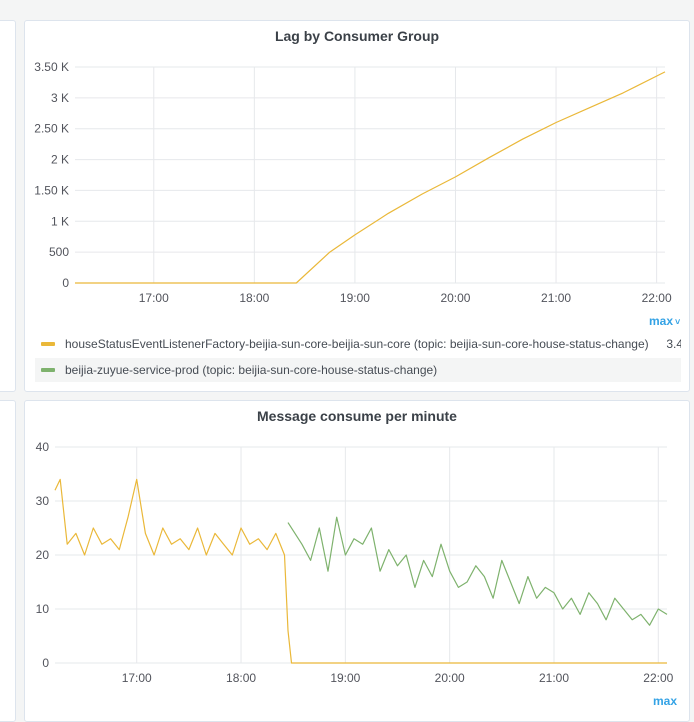 This screenshot has width=694, height=722. I want to click on legend-item: beijia-zuyue-service-prod (topic, so click(358, 370).